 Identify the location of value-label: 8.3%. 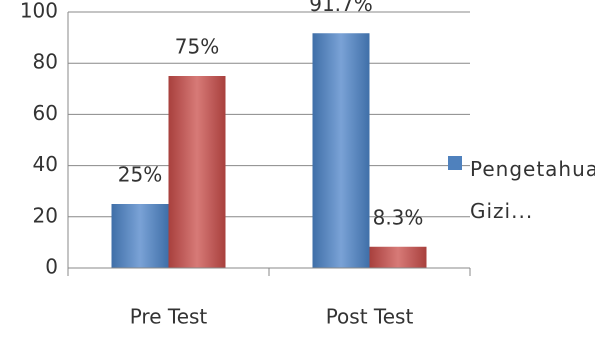
(398, 217).